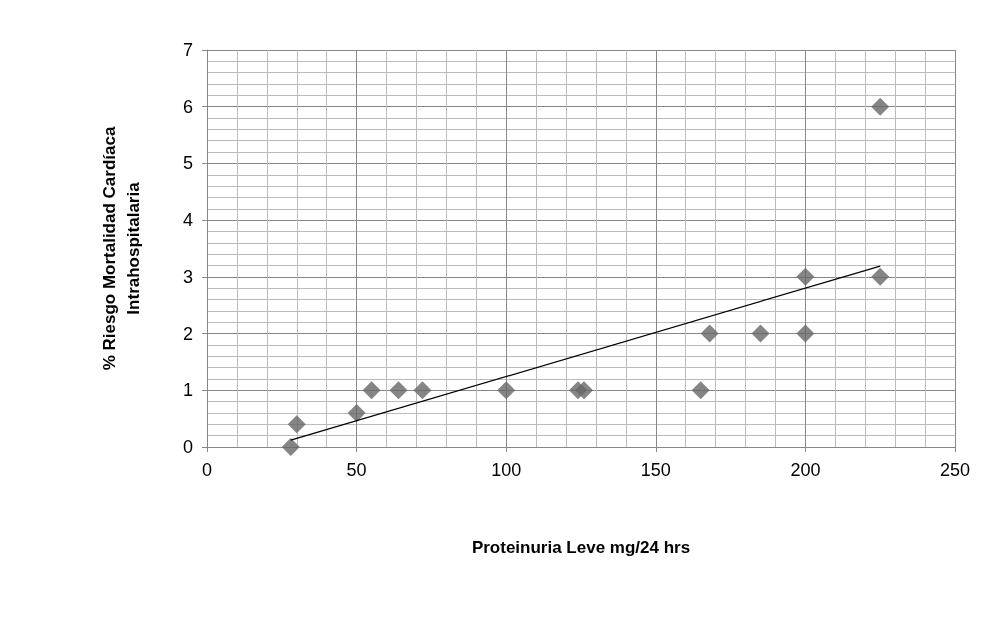 The image size is (1002, 619). Describe the element at coordinates (805, 470) in the screenshot. I see `x-tick-label: 200` at that location.